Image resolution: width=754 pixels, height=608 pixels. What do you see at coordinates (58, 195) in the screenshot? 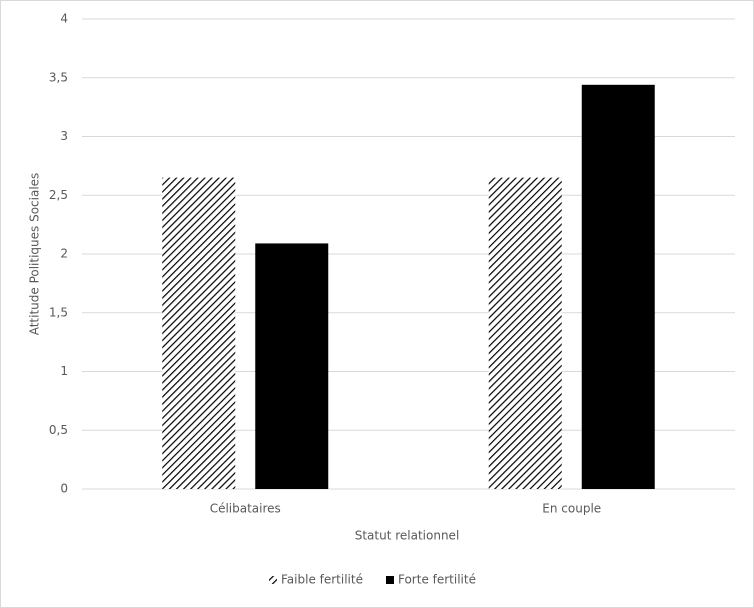
I see `y-tick-label: 2,5` at bounding box center [58, 195].